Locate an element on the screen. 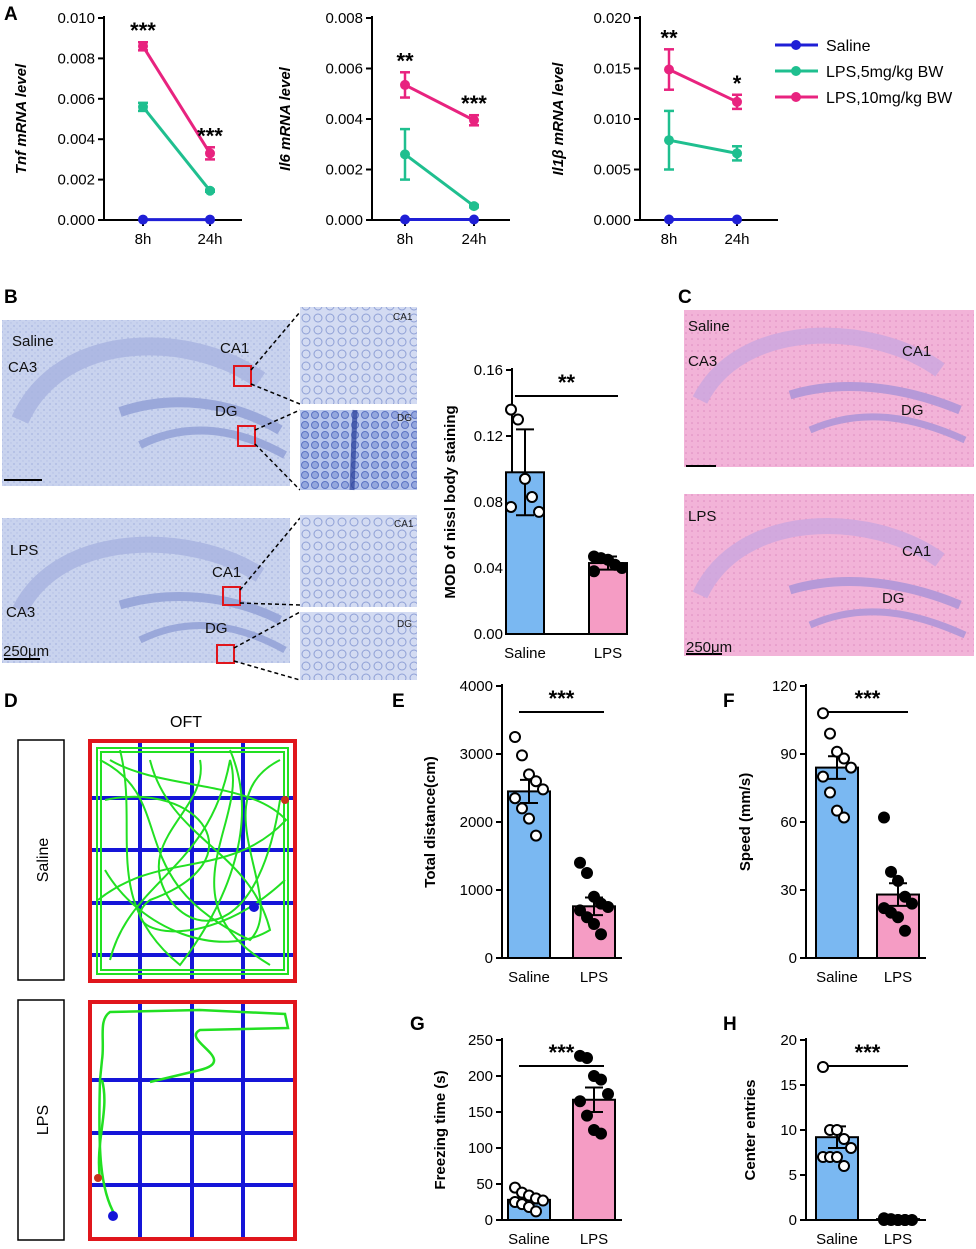  y-tick-label: 0.008 is located at coordinates (344, 18).